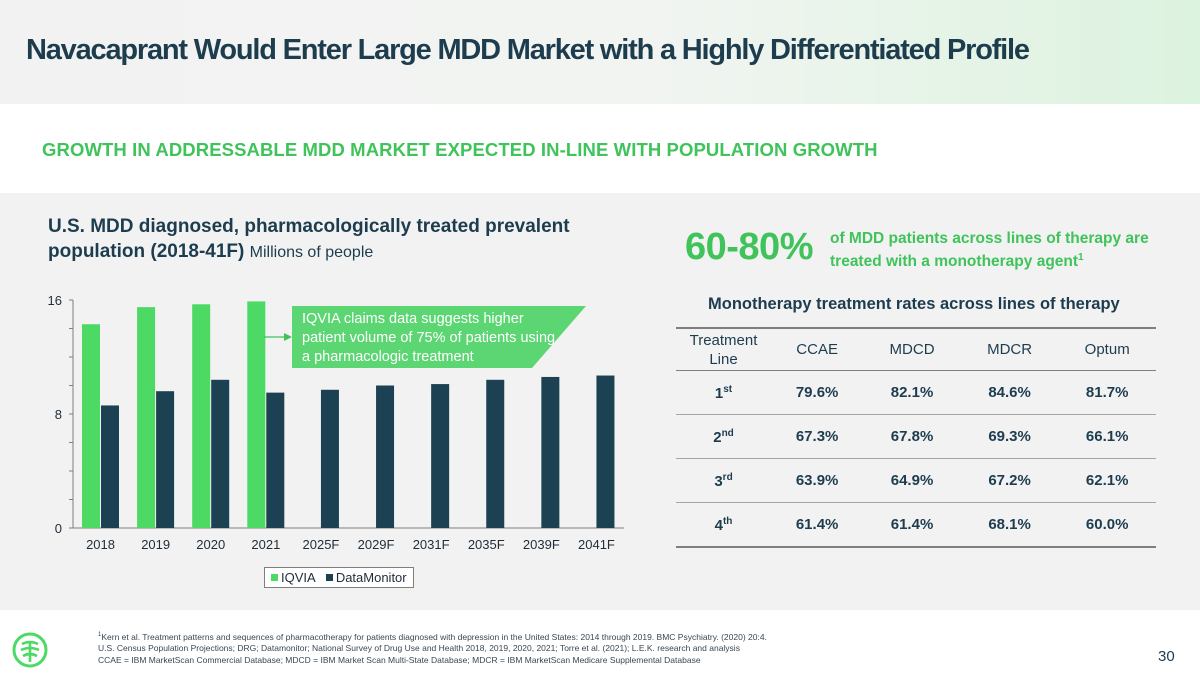  I want to click on row-line-label: 4th, so click(723, 525).